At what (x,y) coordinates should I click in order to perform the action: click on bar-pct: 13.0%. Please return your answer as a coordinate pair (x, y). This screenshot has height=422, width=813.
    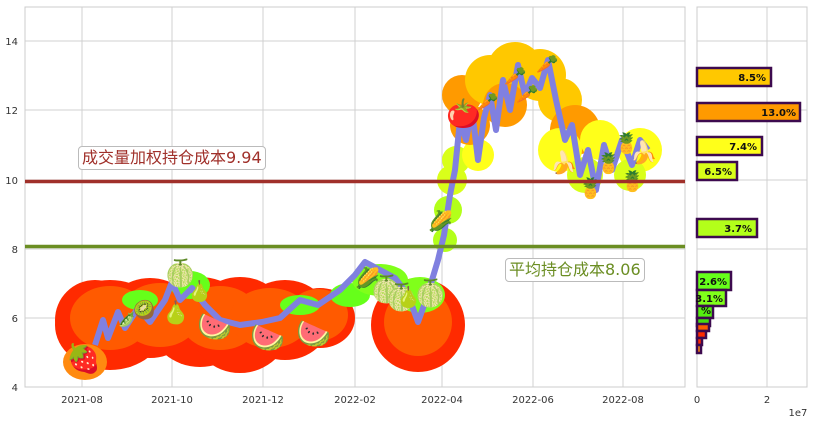
    Looking at the image, I should click on (778, 113).